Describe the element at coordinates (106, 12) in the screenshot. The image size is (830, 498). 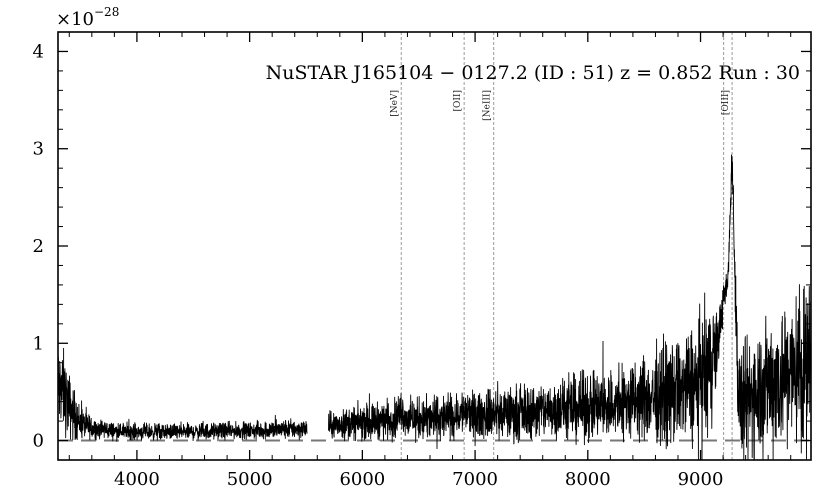
I see `y-multiplier-exponent: −28` at that location.